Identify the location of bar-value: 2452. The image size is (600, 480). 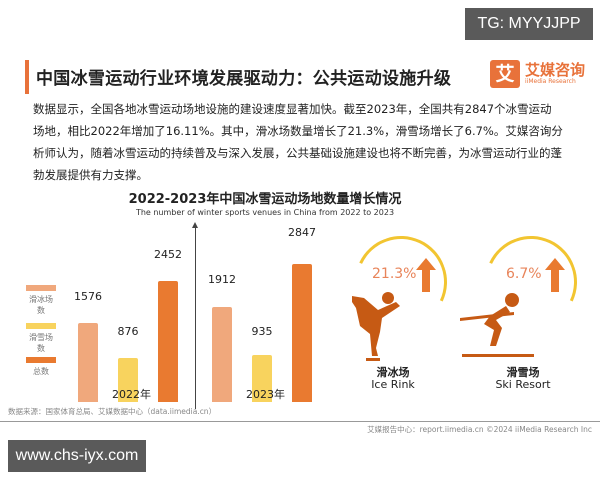
(168, 254).